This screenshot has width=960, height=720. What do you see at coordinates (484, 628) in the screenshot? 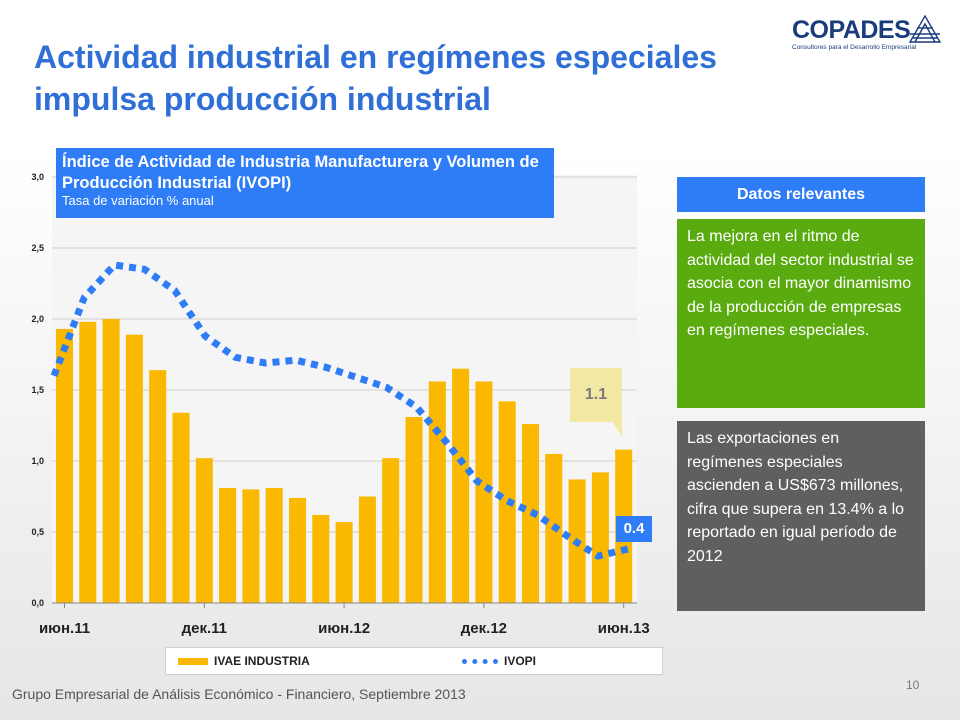
I see `x-tick-label: дек.12` at bounding box center [484, 628].